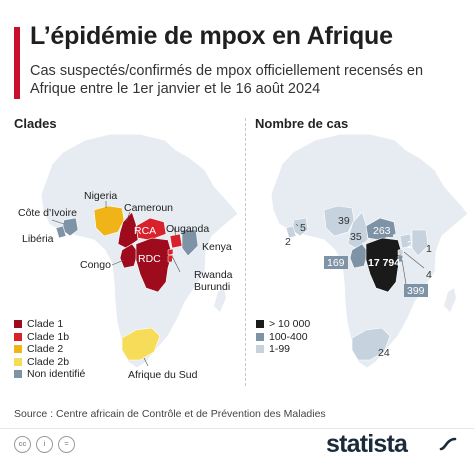 The height and width of the screenshot is (474, 474). What do you see at coordinates (420, 243) in the screenshot?
I see `right-country-kenya` at bounding box center [420, 243].